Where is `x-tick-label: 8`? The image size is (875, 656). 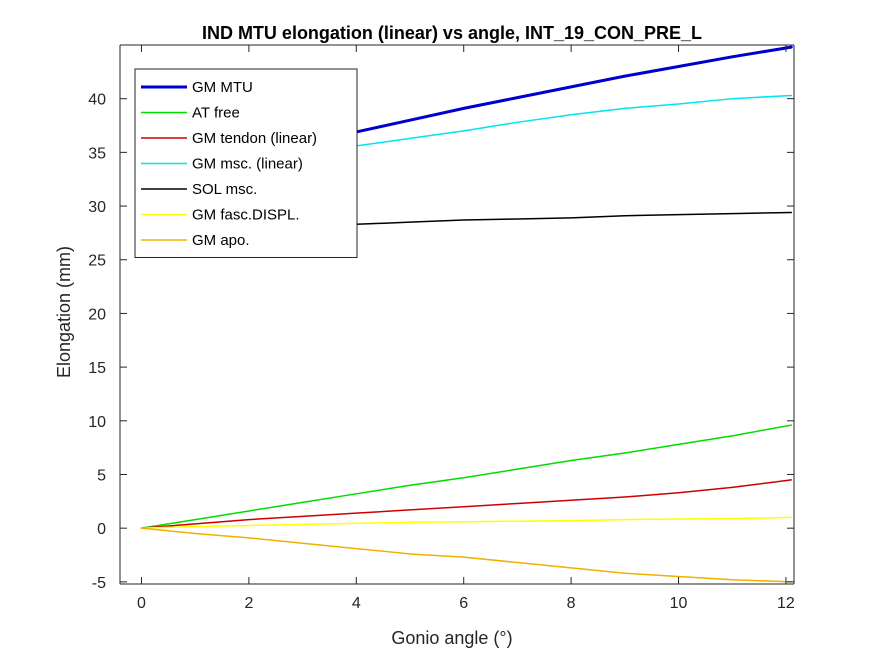
x-tick-label: 8 is located at coordinates (571, 603).